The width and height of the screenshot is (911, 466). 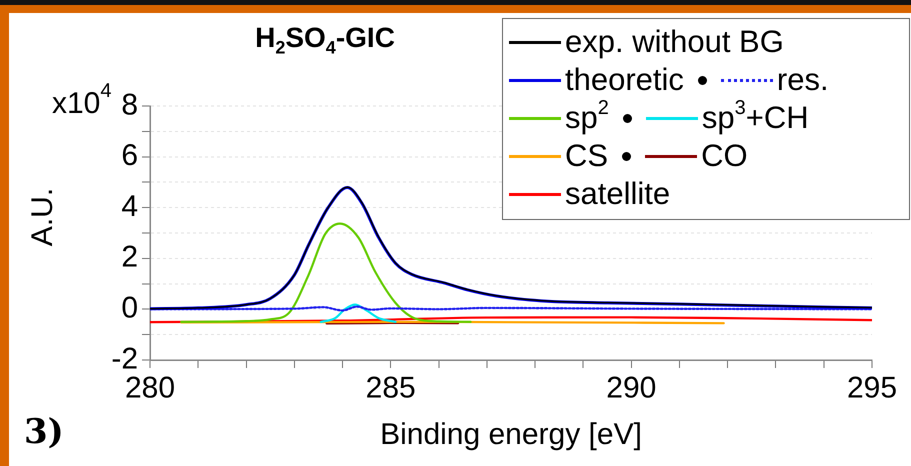 I want to click on y-axis-title: A.U., so click(x=43, y=217).